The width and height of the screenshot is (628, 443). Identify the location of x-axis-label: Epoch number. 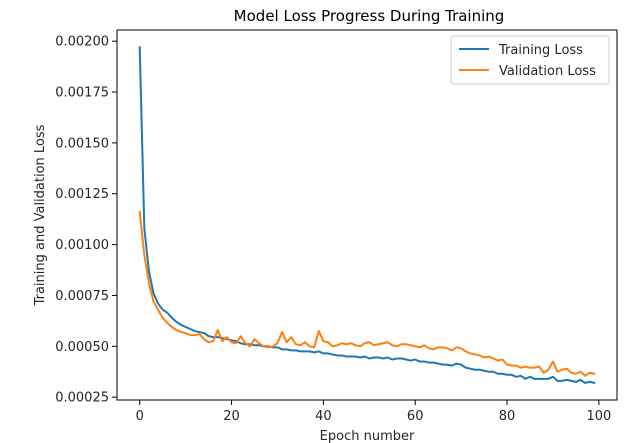
(367, 436).